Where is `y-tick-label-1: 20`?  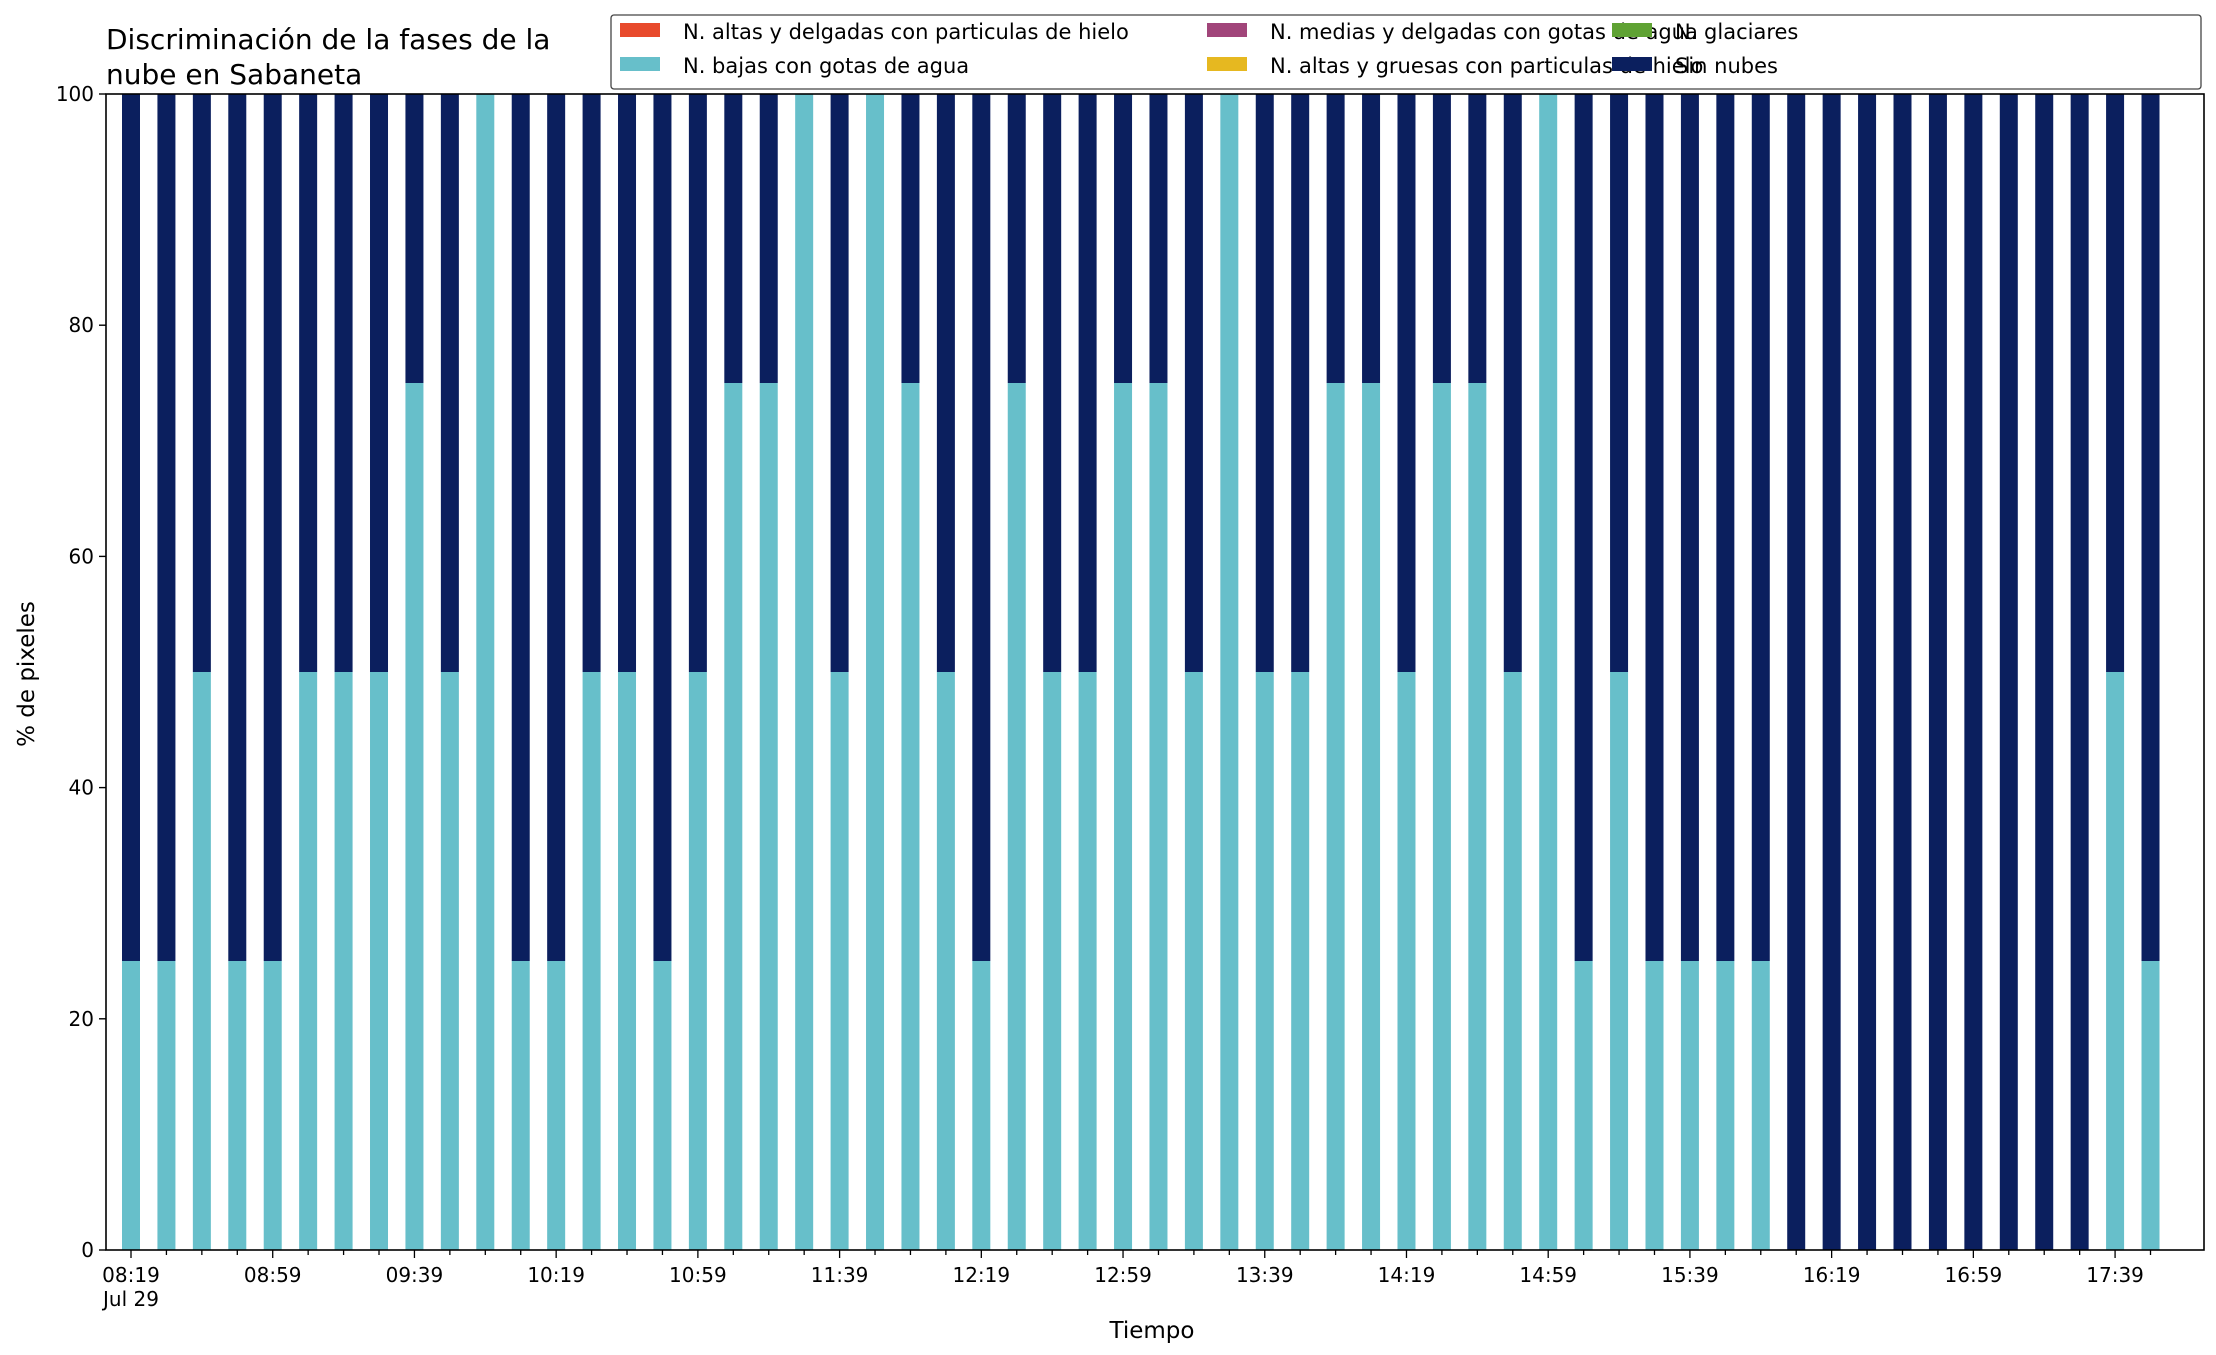
y-tick-label-1: 20 is located at coordinates (81, 1019).